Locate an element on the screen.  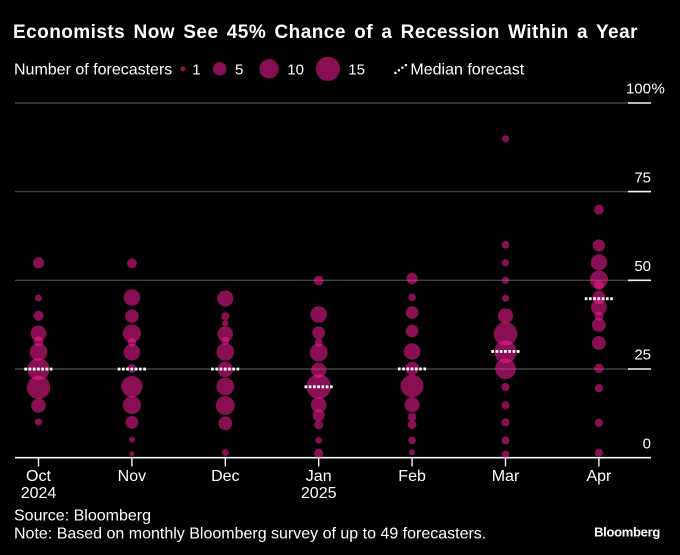
svg-text: Number of forecasters is located at coordinates (93, 70).